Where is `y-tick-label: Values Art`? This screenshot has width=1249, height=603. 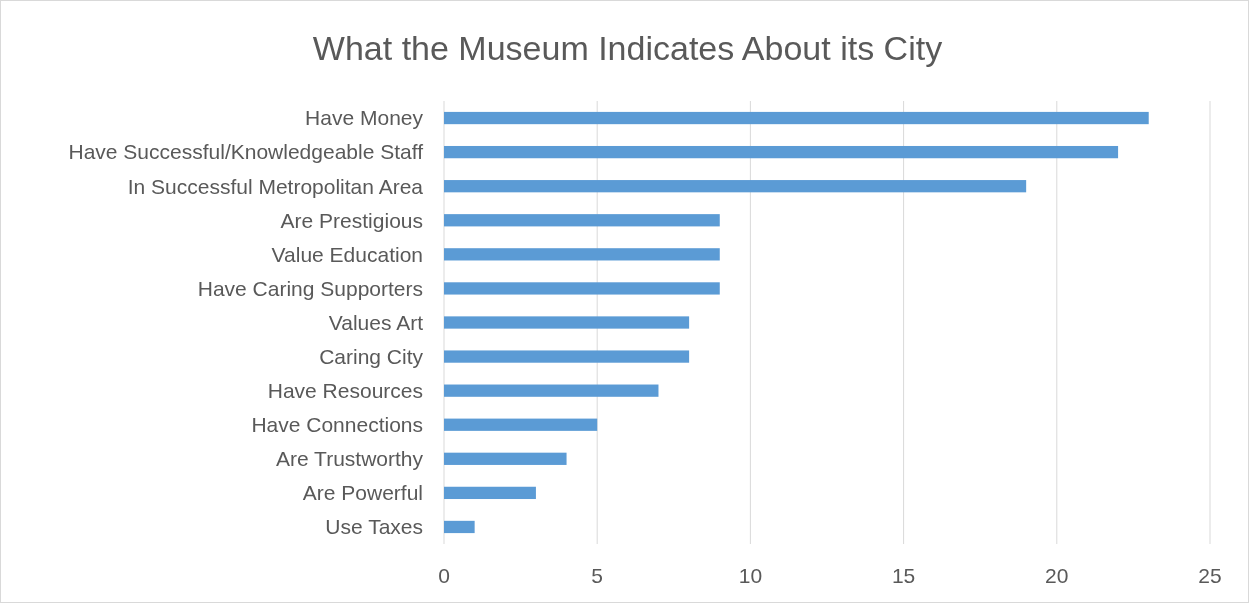 y-tick-label: Values Art is located at coordinates (376, 322).